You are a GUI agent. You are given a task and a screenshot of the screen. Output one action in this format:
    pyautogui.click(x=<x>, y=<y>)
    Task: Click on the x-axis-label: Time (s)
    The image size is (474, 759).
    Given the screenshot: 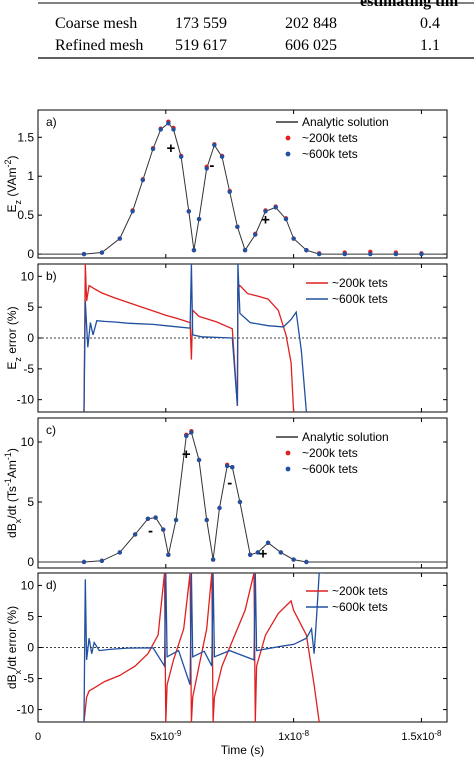 What is the action you would take?
    pyautogui.click(x=243, y=750)
    